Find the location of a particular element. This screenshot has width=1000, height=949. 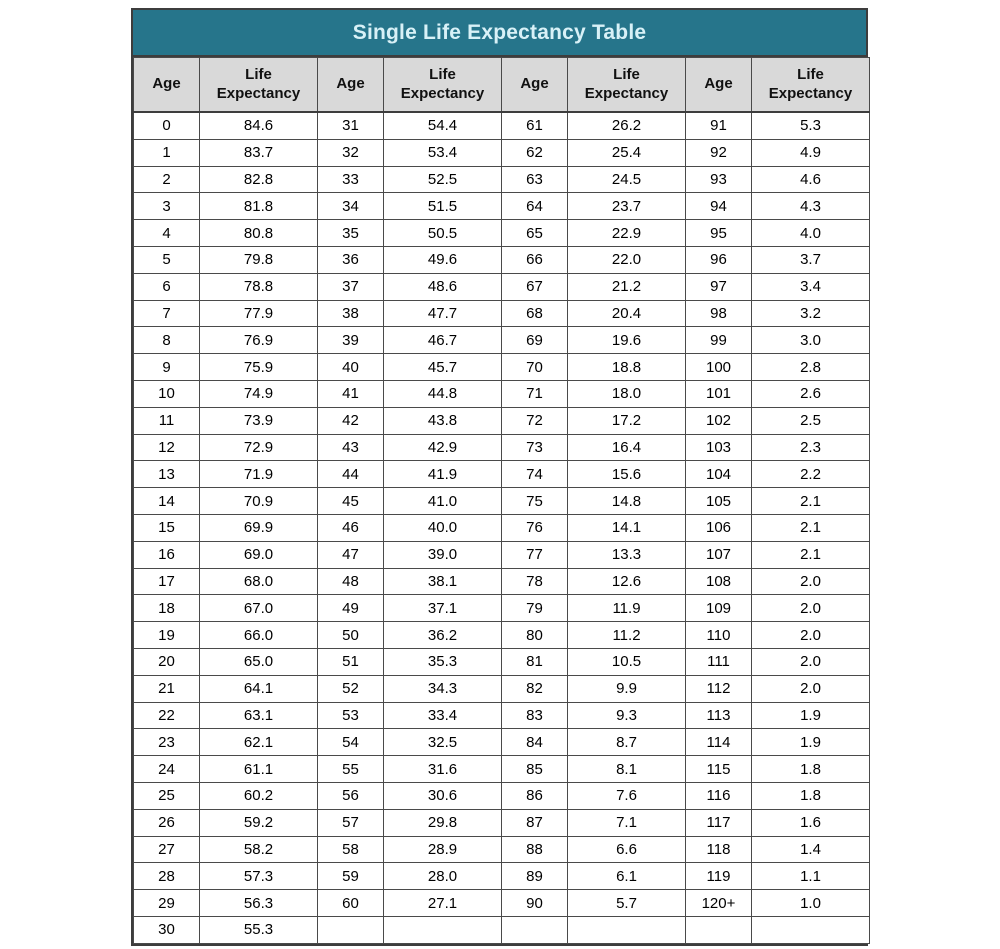

life-expectancy-cell: 57.3 is located at coordinates (258, 876).